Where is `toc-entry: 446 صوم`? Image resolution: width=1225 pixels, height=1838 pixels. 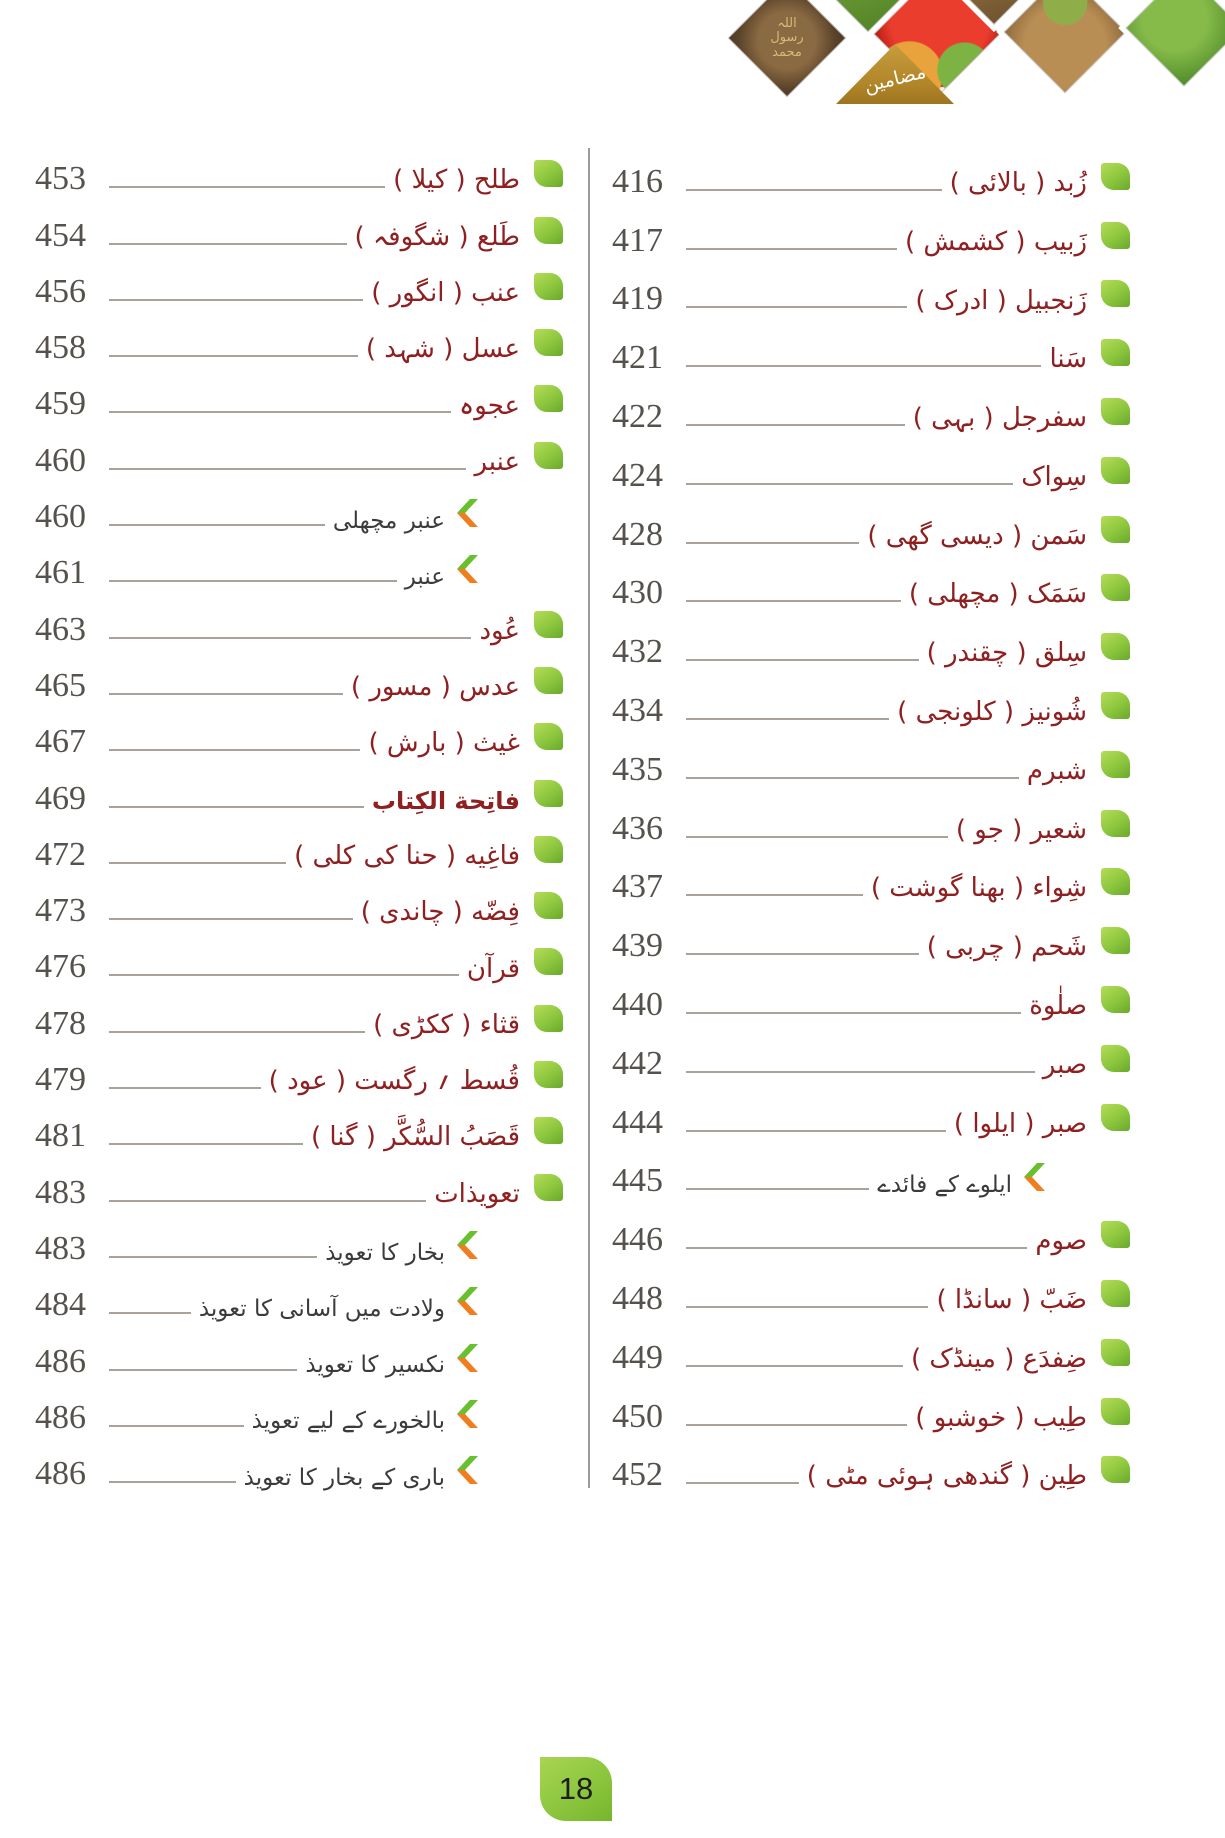
toc-entry: 446 صوم is located at coordinates (871, 1229).